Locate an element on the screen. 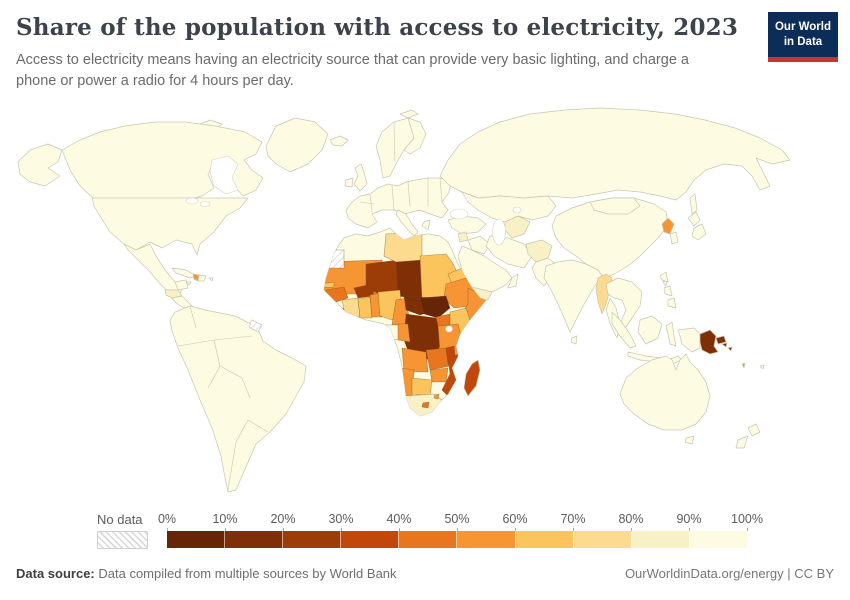 The image size is (850, 600). legend-colorbar-wrap: 0% 10% 20% 30% 40% 50% 60% 70% 80% 90% 100% is located at coordinates (460, 530).